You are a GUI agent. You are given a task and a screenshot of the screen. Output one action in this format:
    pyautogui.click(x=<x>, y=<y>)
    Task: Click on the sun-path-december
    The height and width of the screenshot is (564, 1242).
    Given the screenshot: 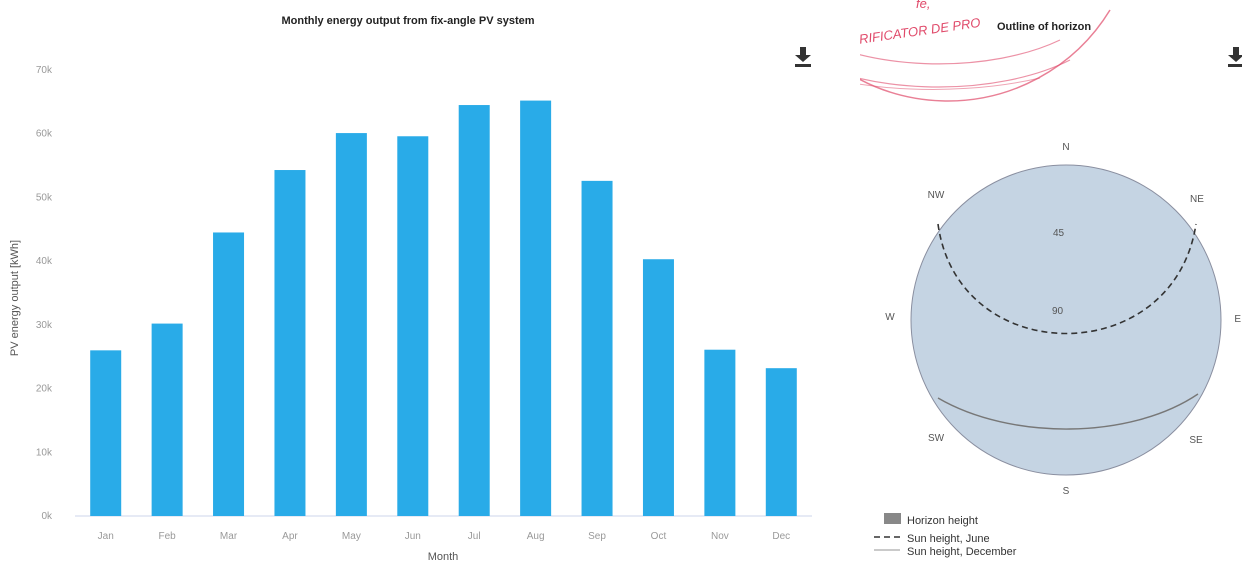 What is the action you would take?
    pyautogui.click(x=1068, y=411)
    